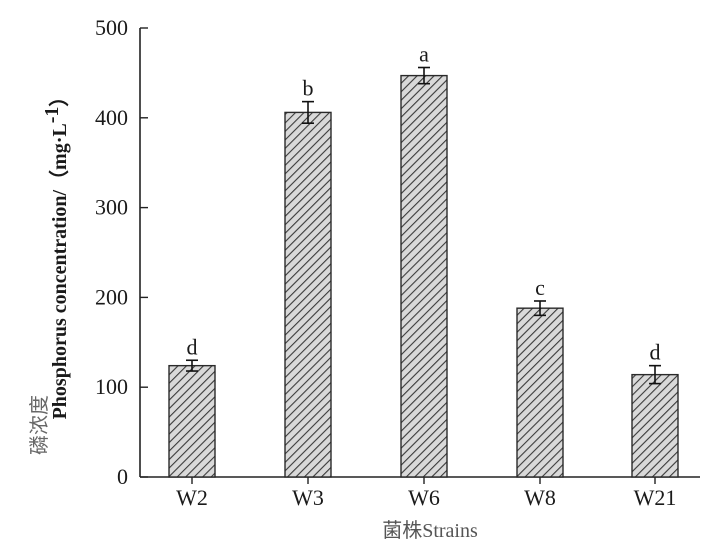 This screenshot has height=547, width=704. I want to click on y-tick-label: 300, so click(111, 207).